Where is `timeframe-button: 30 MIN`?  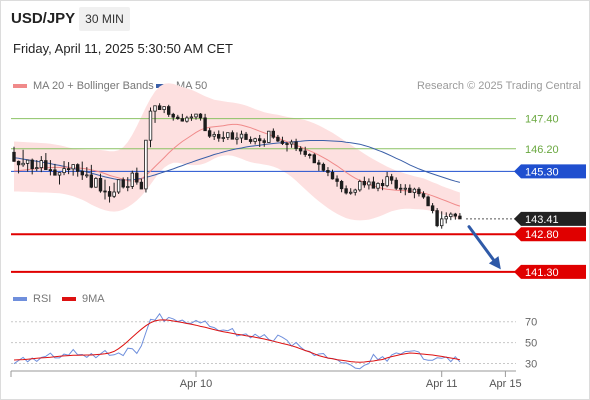
timeframe-button: 30 MIN is located at coordinates (104, 19).